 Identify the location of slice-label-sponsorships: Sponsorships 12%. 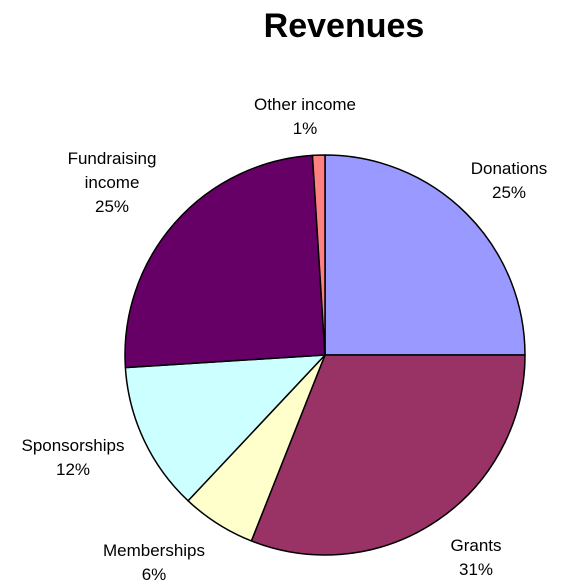
(72, 457).